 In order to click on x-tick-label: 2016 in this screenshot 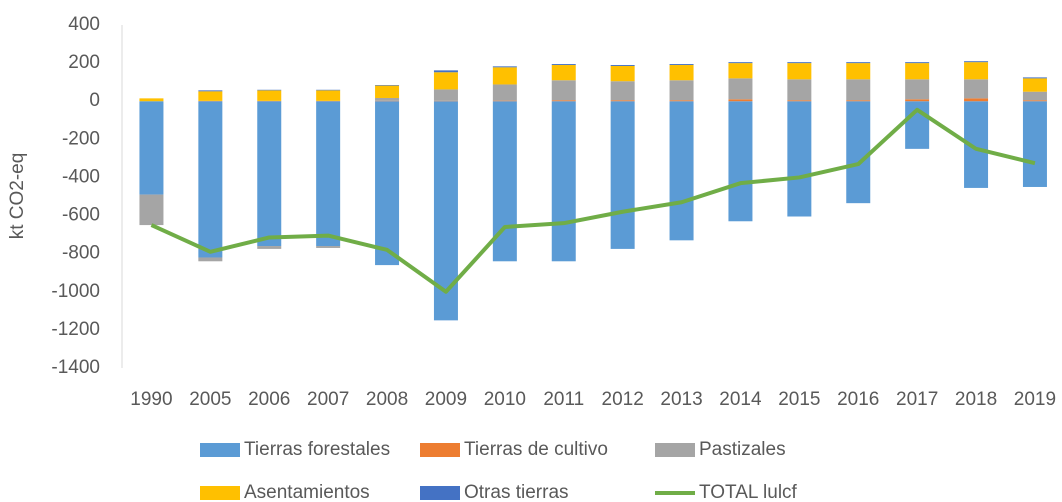, I will do `click(858, 399)`.